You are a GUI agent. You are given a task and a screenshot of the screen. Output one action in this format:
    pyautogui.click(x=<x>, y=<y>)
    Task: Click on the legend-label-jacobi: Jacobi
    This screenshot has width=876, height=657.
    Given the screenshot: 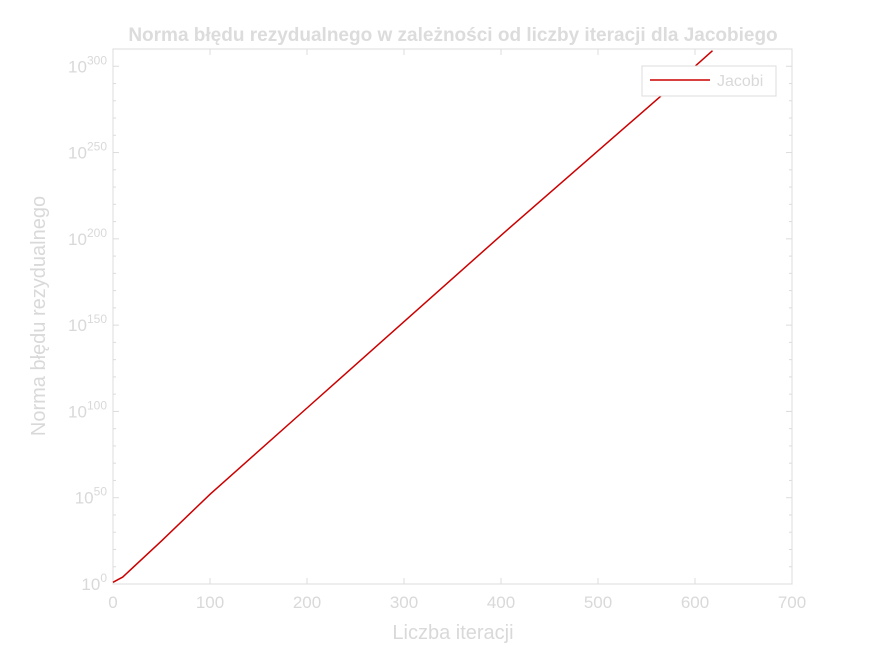 What is the action you would take?
    pyautogui.click(x=740, y=81)
    